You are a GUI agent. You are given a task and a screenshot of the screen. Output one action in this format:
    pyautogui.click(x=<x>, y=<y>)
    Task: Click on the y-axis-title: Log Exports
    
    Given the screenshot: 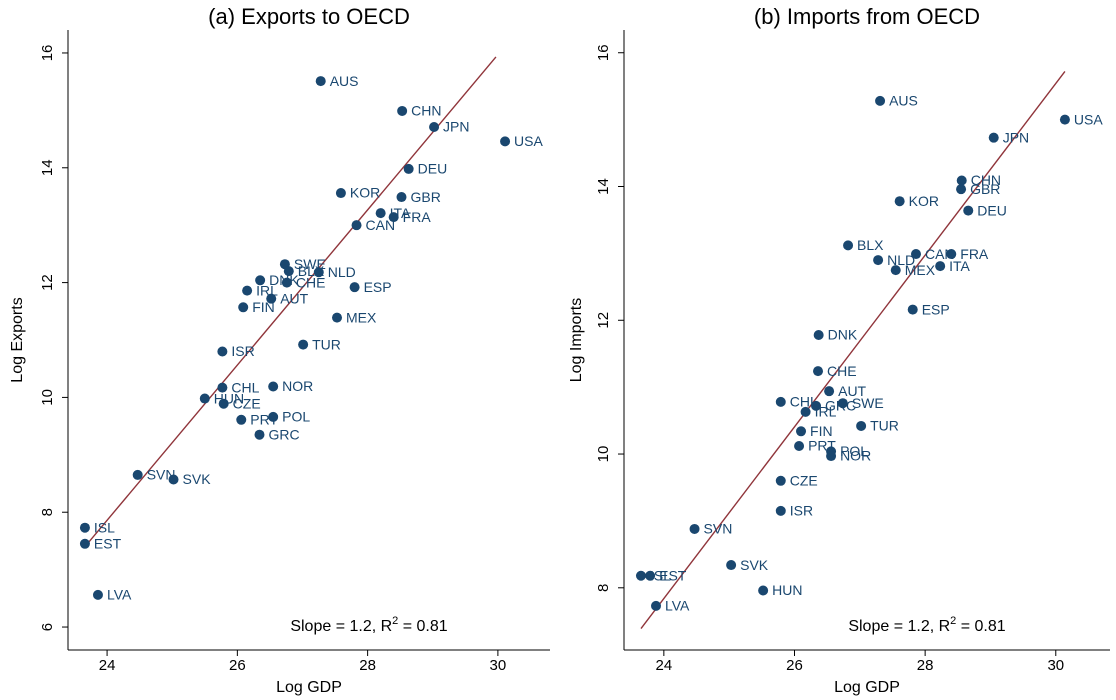 What is the action you would take?
    pyautogui.click(x=17, y=339)
    